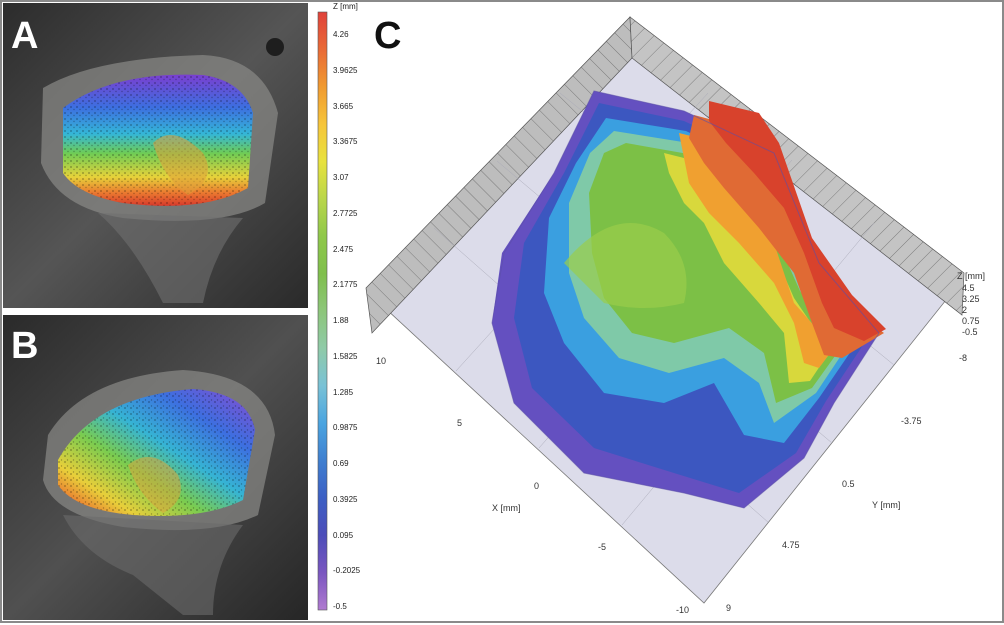 This screenshot has width=1004, height=625. What do you see at coordinates (341, 320) in the screenshot?
I see `colorbar-tick-label: 1.88` at bounding box center [341, 320].